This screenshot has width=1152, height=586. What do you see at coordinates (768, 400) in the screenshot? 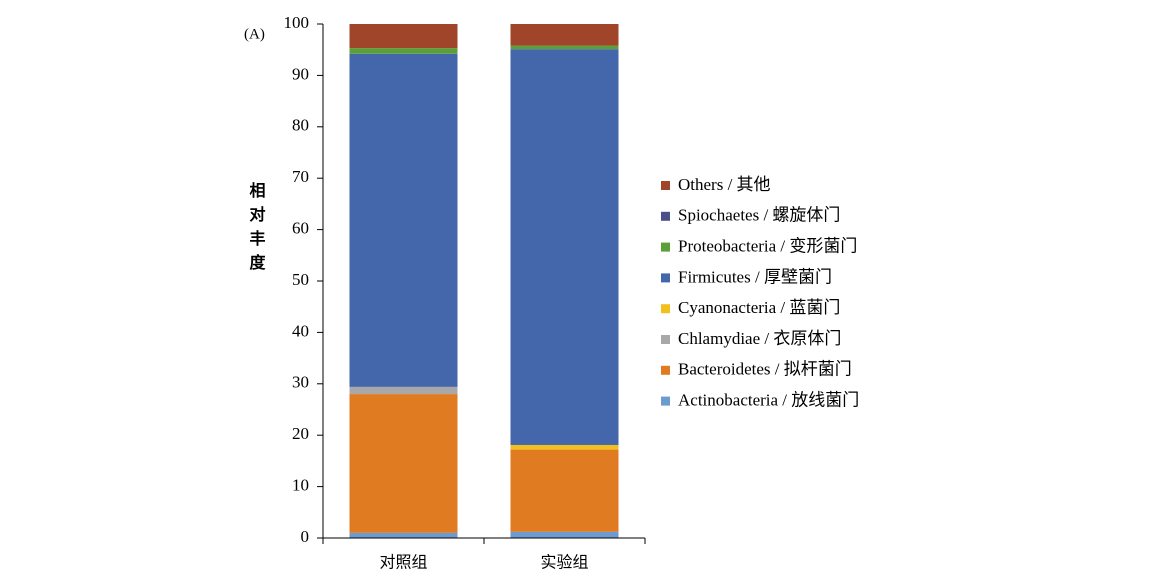
I see `legend-label: Actinobacteria / 放线菌门` at bounding box center [768, 400].